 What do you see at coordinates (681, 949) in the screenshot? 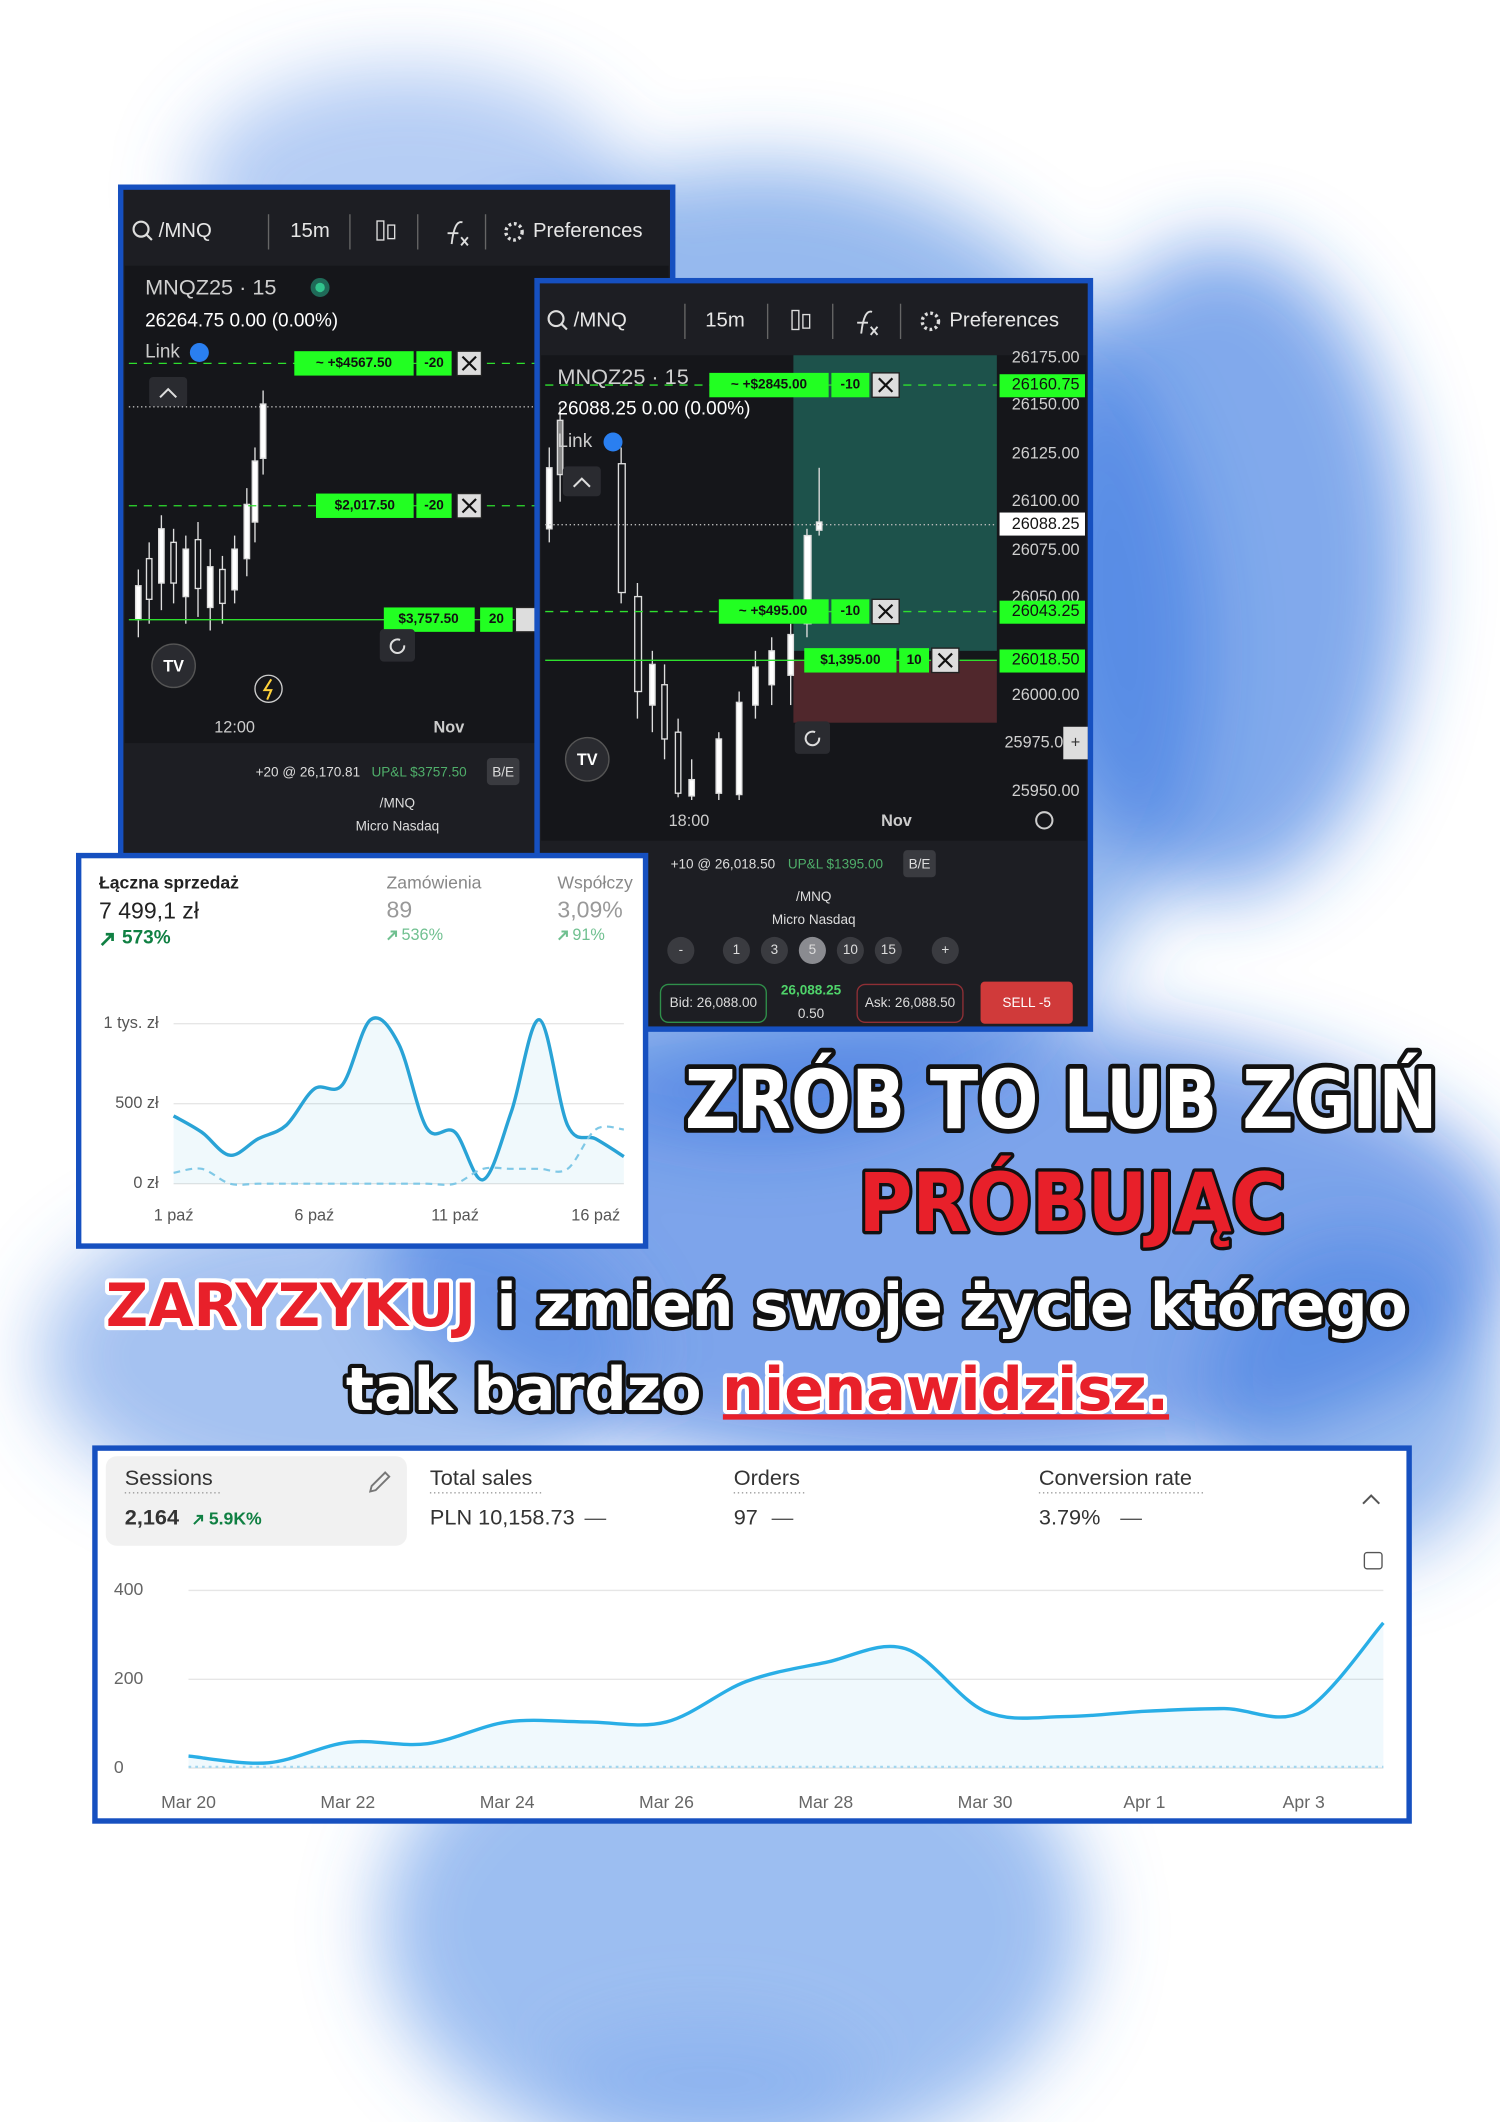
I see `quantity-button: -` at bounding box center [681, 949].